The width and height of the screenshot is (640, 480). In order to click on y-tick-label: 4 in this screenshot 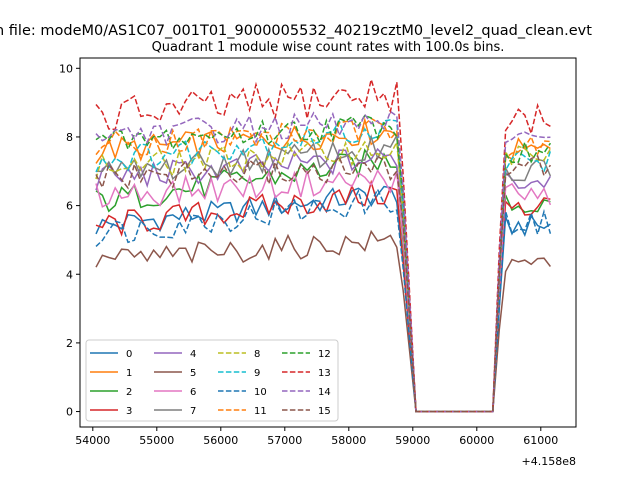, I will do `click(69, 274)`.